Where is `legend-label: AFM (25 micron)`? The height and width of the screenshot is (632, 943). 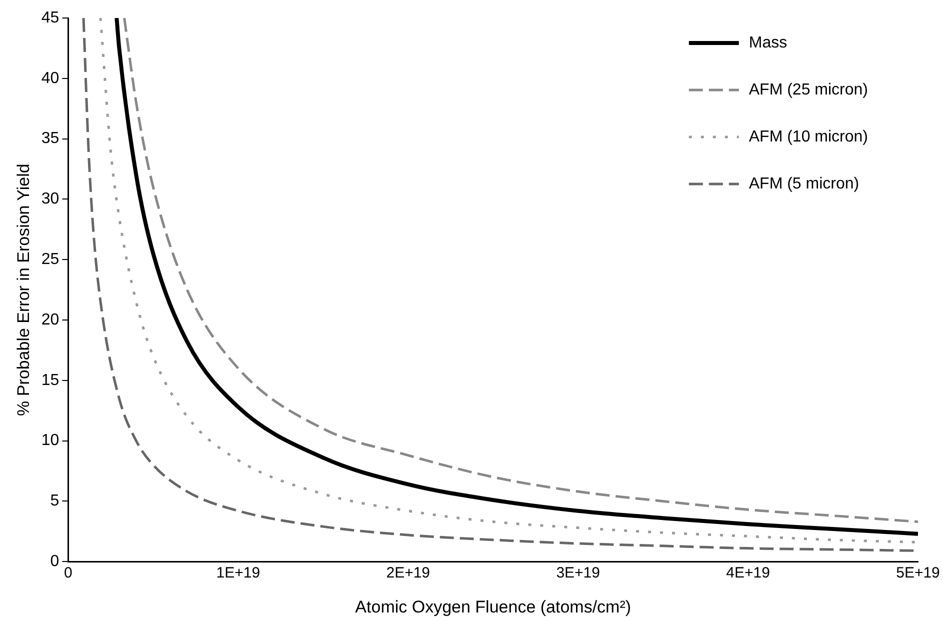
legend-label: AFM (25 micron) is located at coordinates (808, 89).